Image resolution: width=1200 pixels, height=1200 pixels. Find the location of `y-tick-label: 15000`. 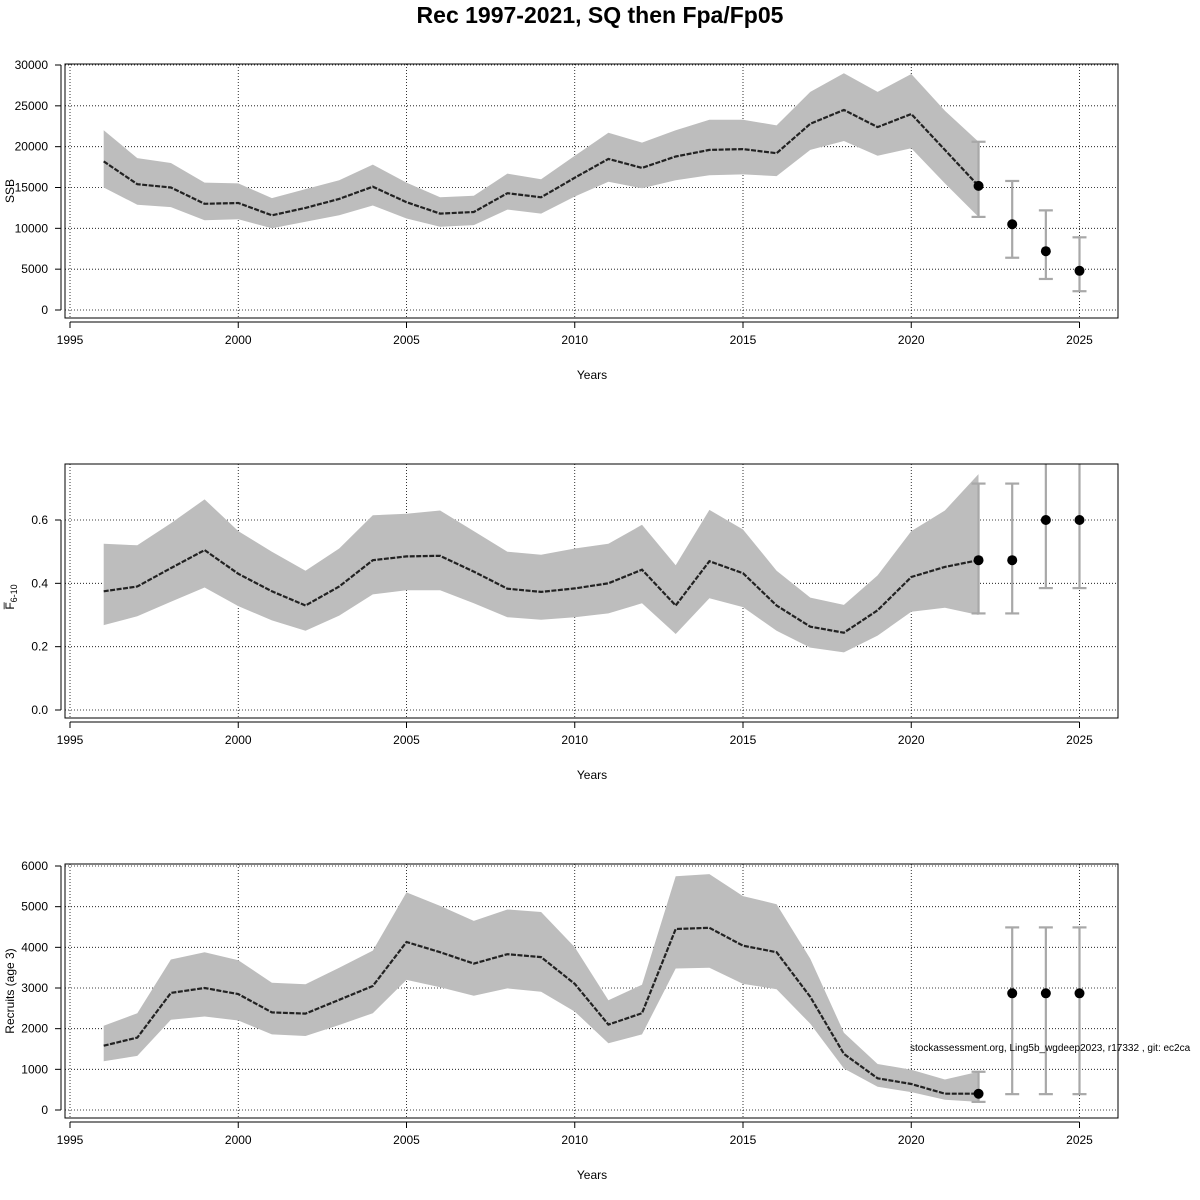

y-tick-label: 15000 is located at coordinates (32, 188).